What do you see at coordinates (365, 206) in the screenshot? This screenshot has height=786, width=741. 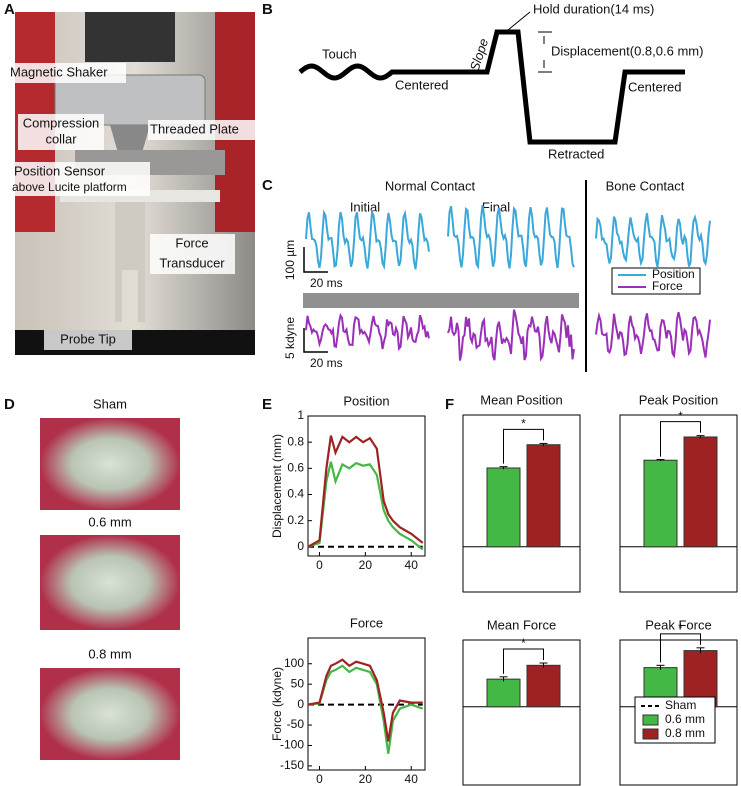 I see `section-title: Initial` at bounding box center [365, 206].